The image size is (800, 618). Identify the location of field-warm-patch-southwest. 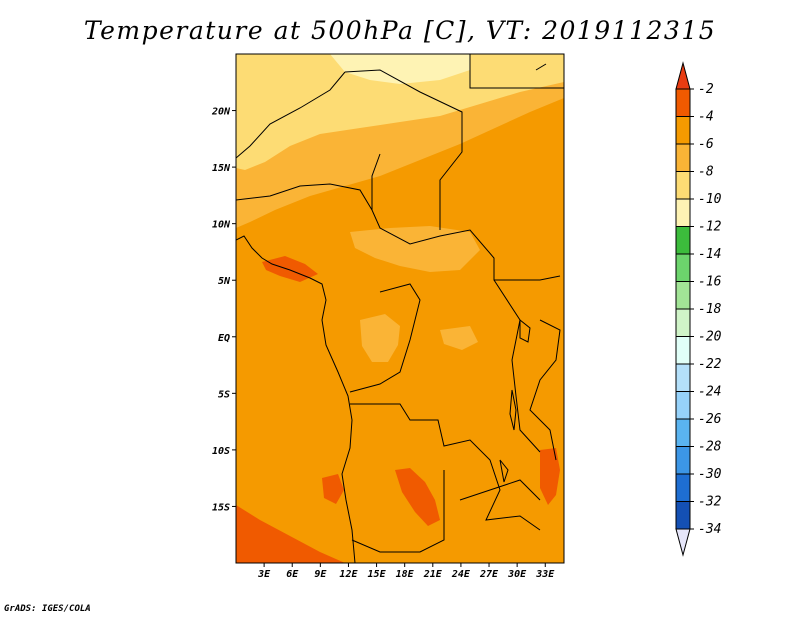
(290, 534).